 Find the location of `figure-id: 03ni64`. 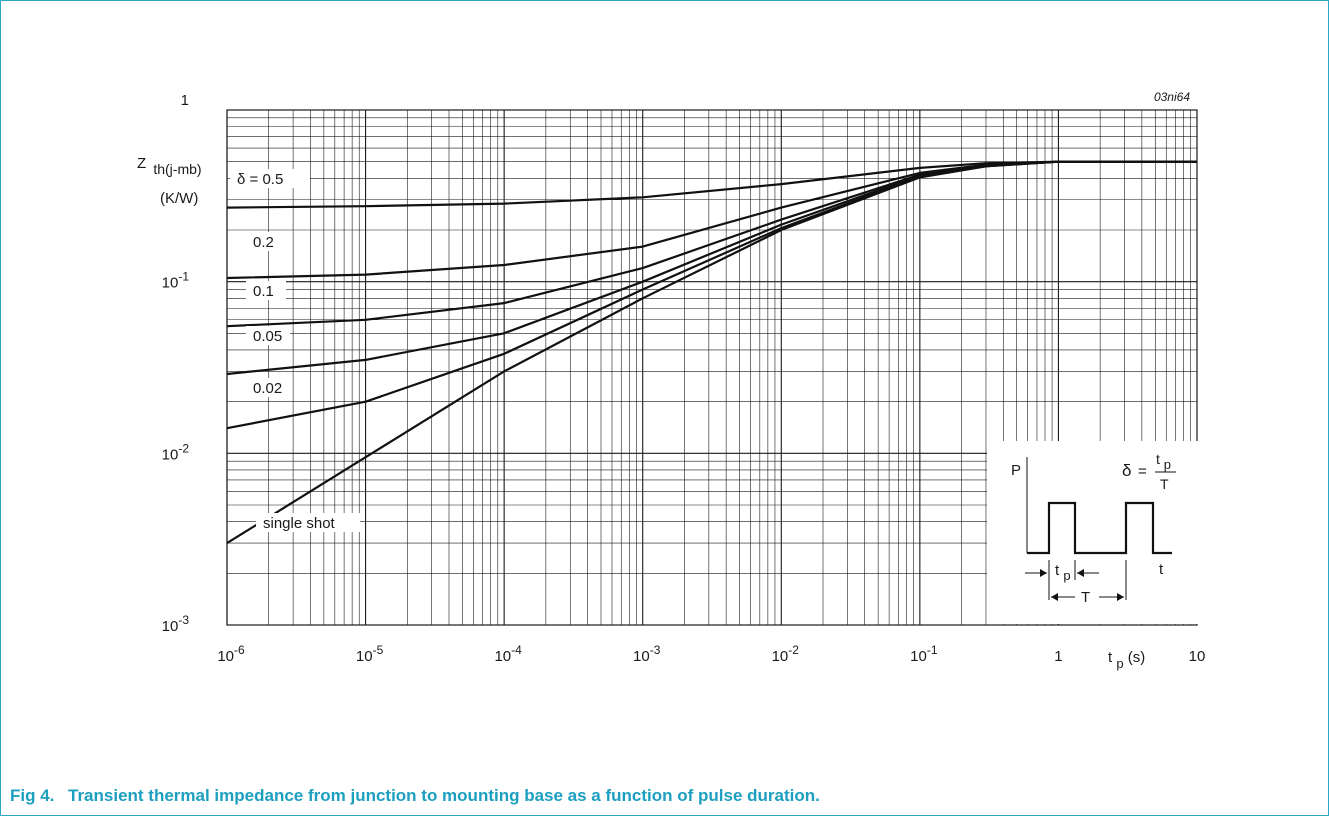

figure-id: 03ni64 is located at coordinates (1172, 97).